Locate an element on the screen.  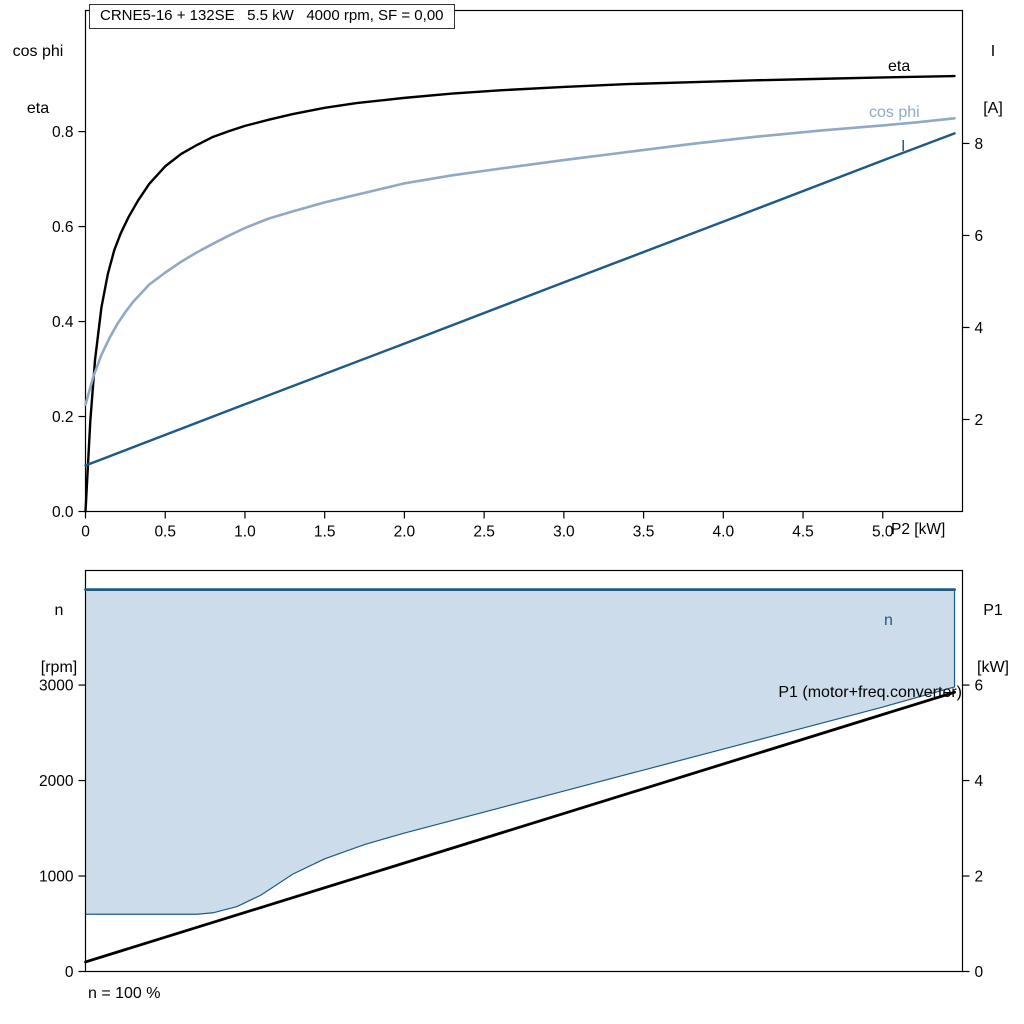
axis-label-eta: eta is located at coordinates (38, 108).